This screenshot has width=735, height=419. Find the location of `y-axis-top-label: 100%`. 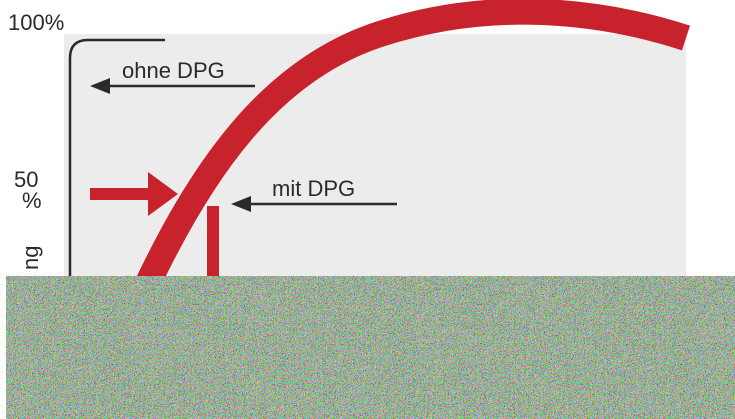

y-axis-top-label: 100% is located at coordinates (36, 22).